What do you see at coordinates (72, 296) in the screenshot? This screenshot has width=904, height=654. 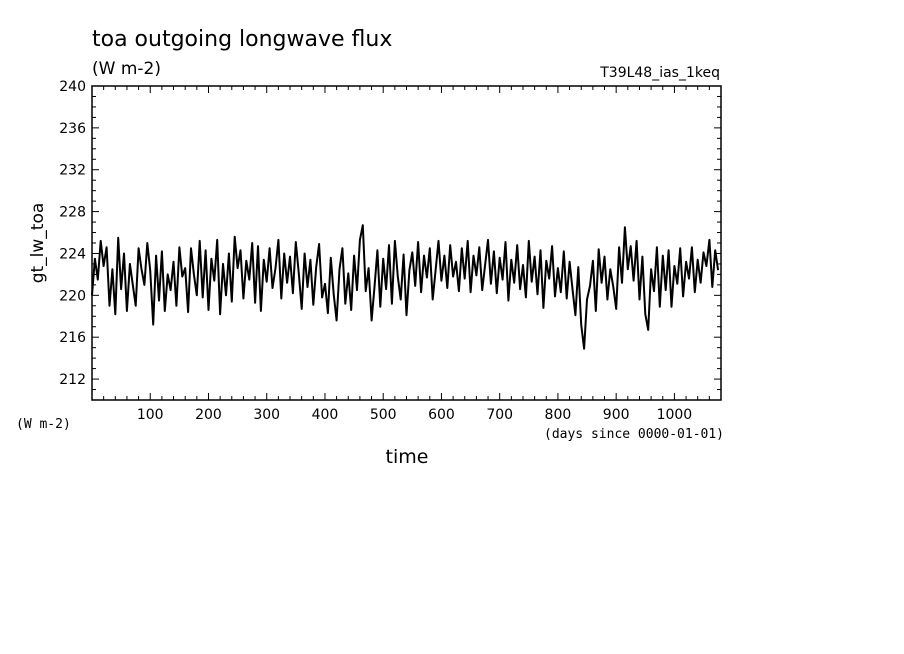 I see `y-tick-label: 220` at bounding box center [72, 296].